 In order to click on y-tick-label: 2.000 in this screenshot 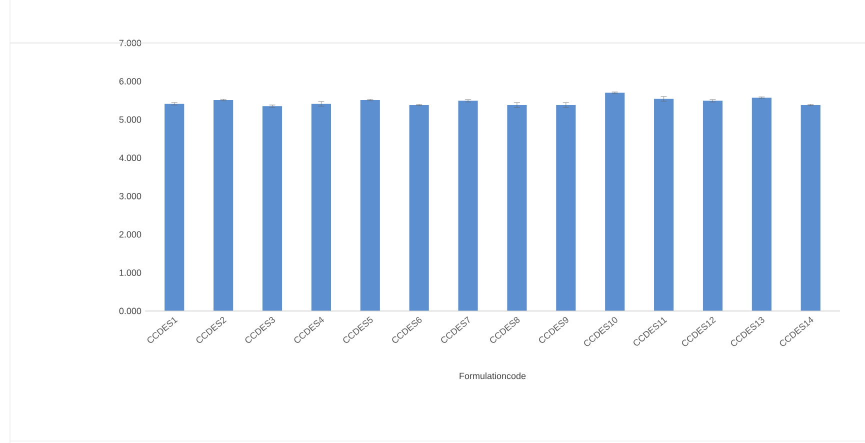, I will do `click(130, 234)`.